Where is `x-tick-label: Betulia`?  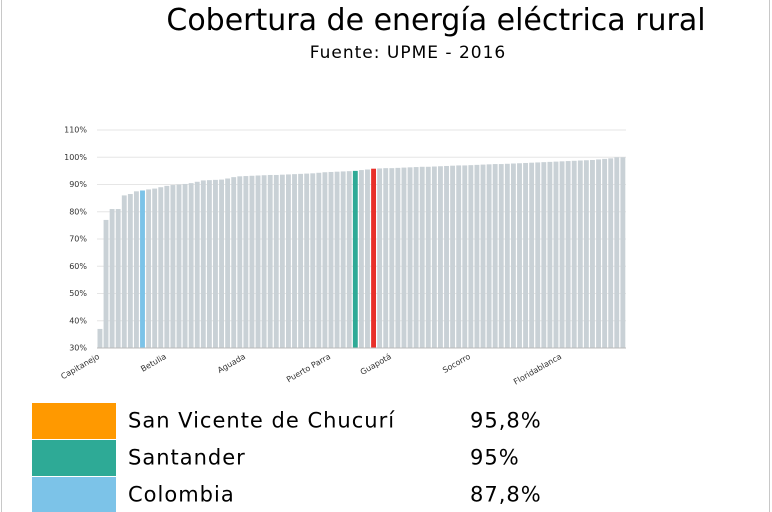 x-tick-label: Betulia is located at coordinates (153, 363).